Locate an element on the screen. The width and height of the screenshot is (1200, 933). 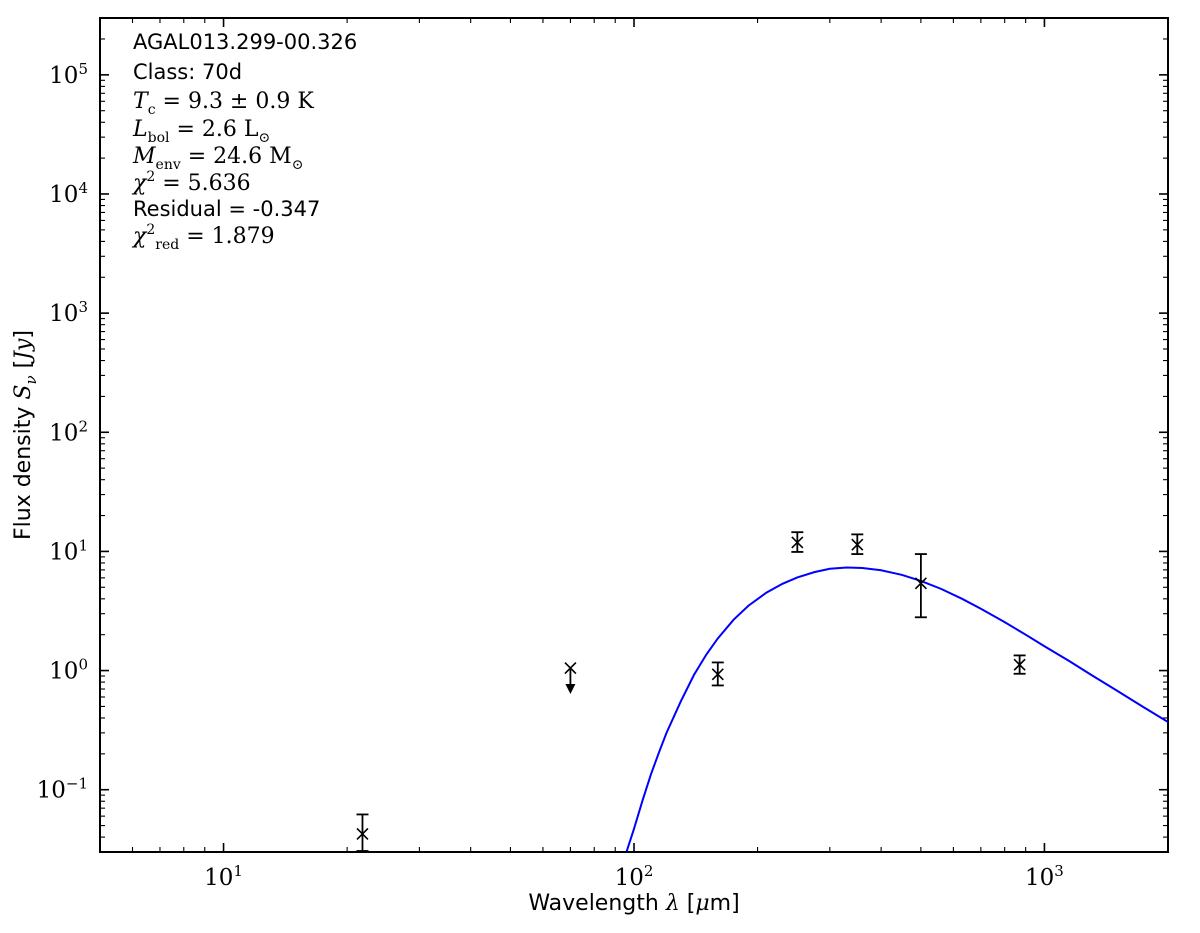
x-tick-label: 102 is located at coordinates (634, 876).